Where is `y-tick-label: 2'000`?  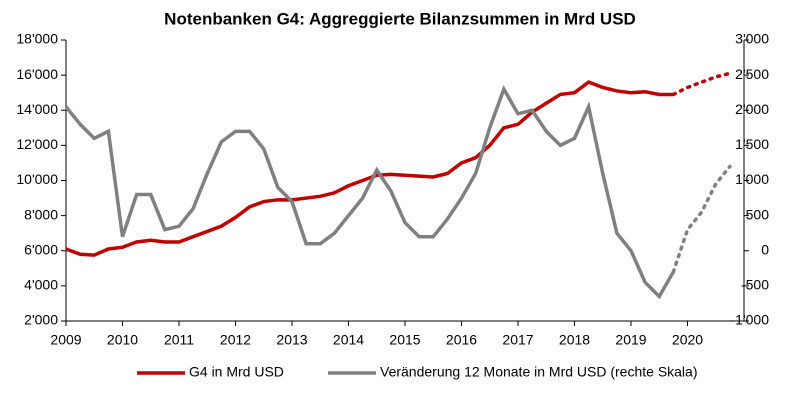 y-tick-label: 2'000 is located at coordinates (41, 320).